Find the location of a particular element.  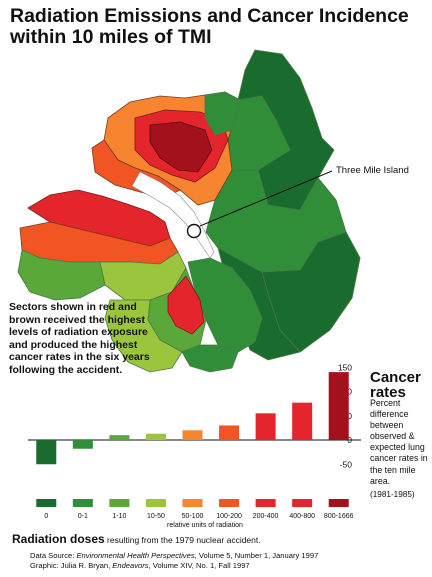

radiation-doses-title: Radiation doses is located at coordinates (58, 539).